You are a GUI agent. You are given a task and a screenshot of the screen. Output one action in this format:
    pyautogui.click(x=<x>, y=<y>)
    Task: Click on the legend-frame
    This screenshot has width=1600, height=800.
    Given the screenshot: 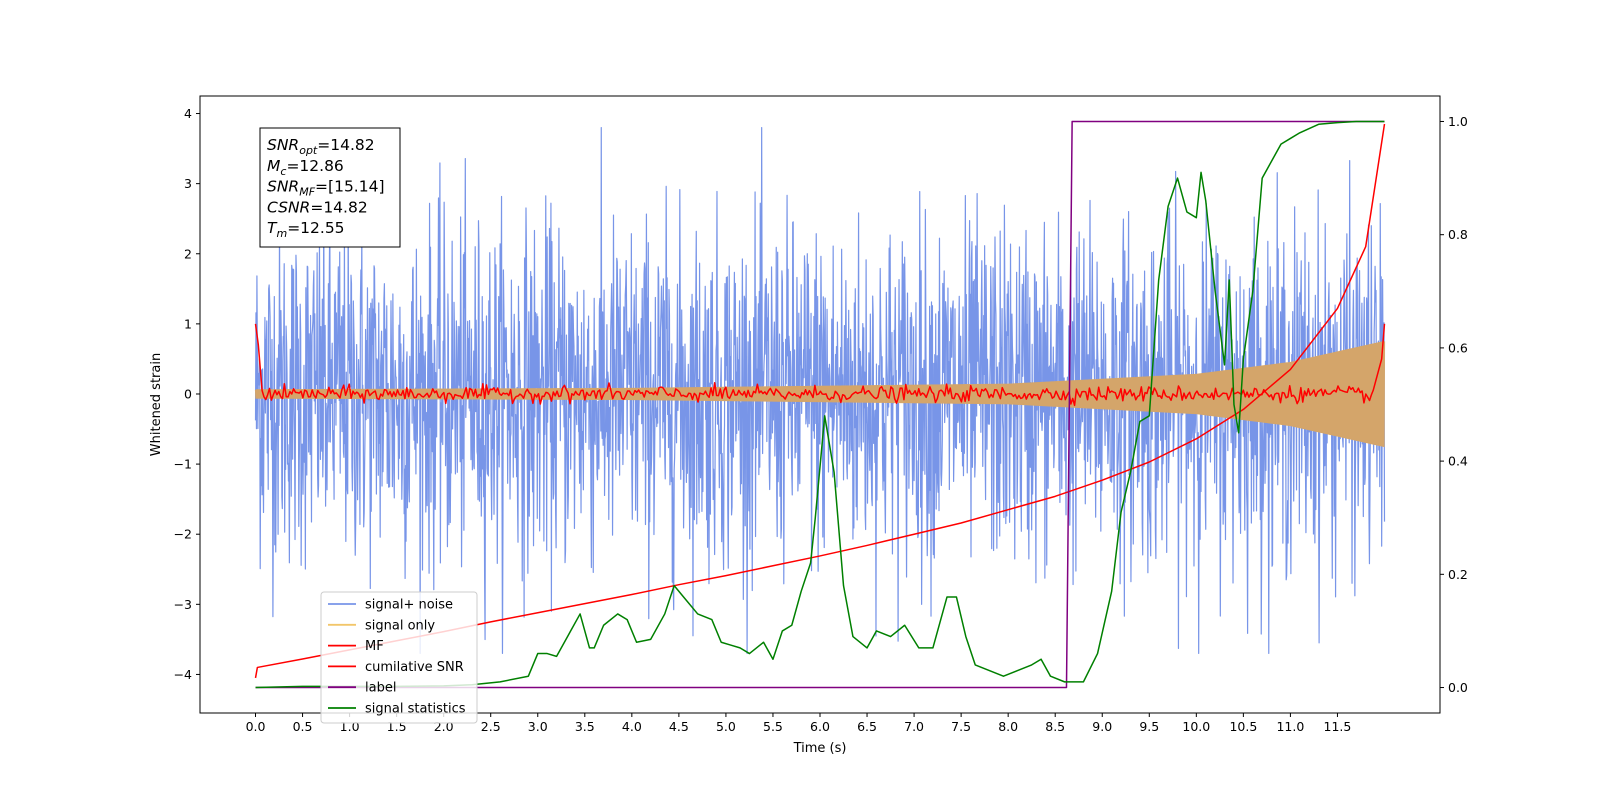 What is the action you would take?
    pyautogui.click(x=399, y=657)
    